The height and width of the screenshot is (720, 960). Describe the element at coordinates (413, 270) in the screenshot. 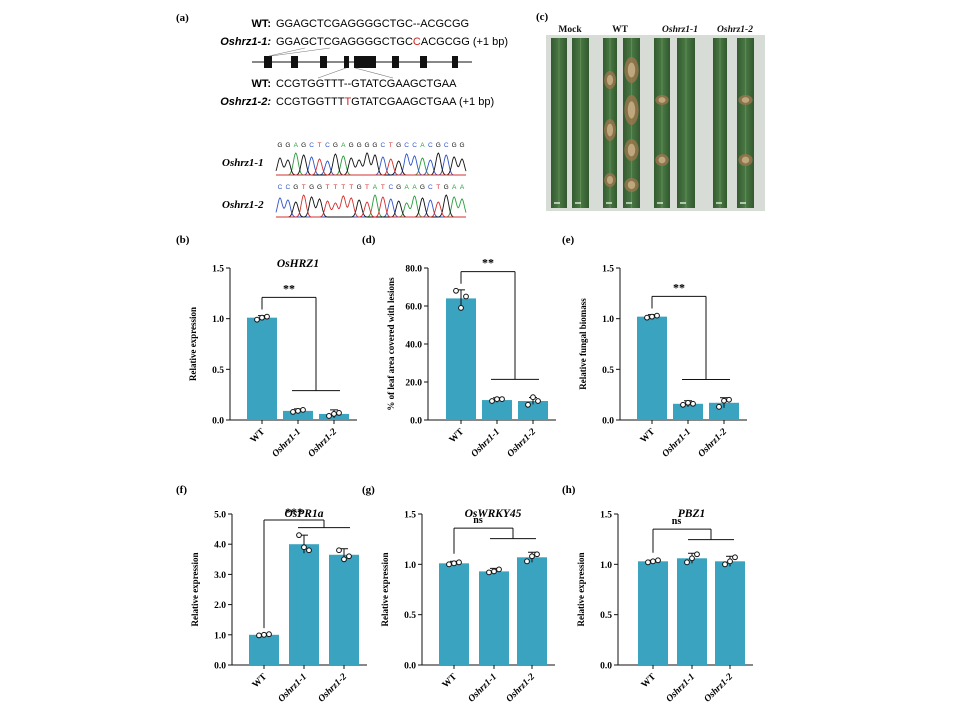

I see `y-tick-label: 80.0` at that location.